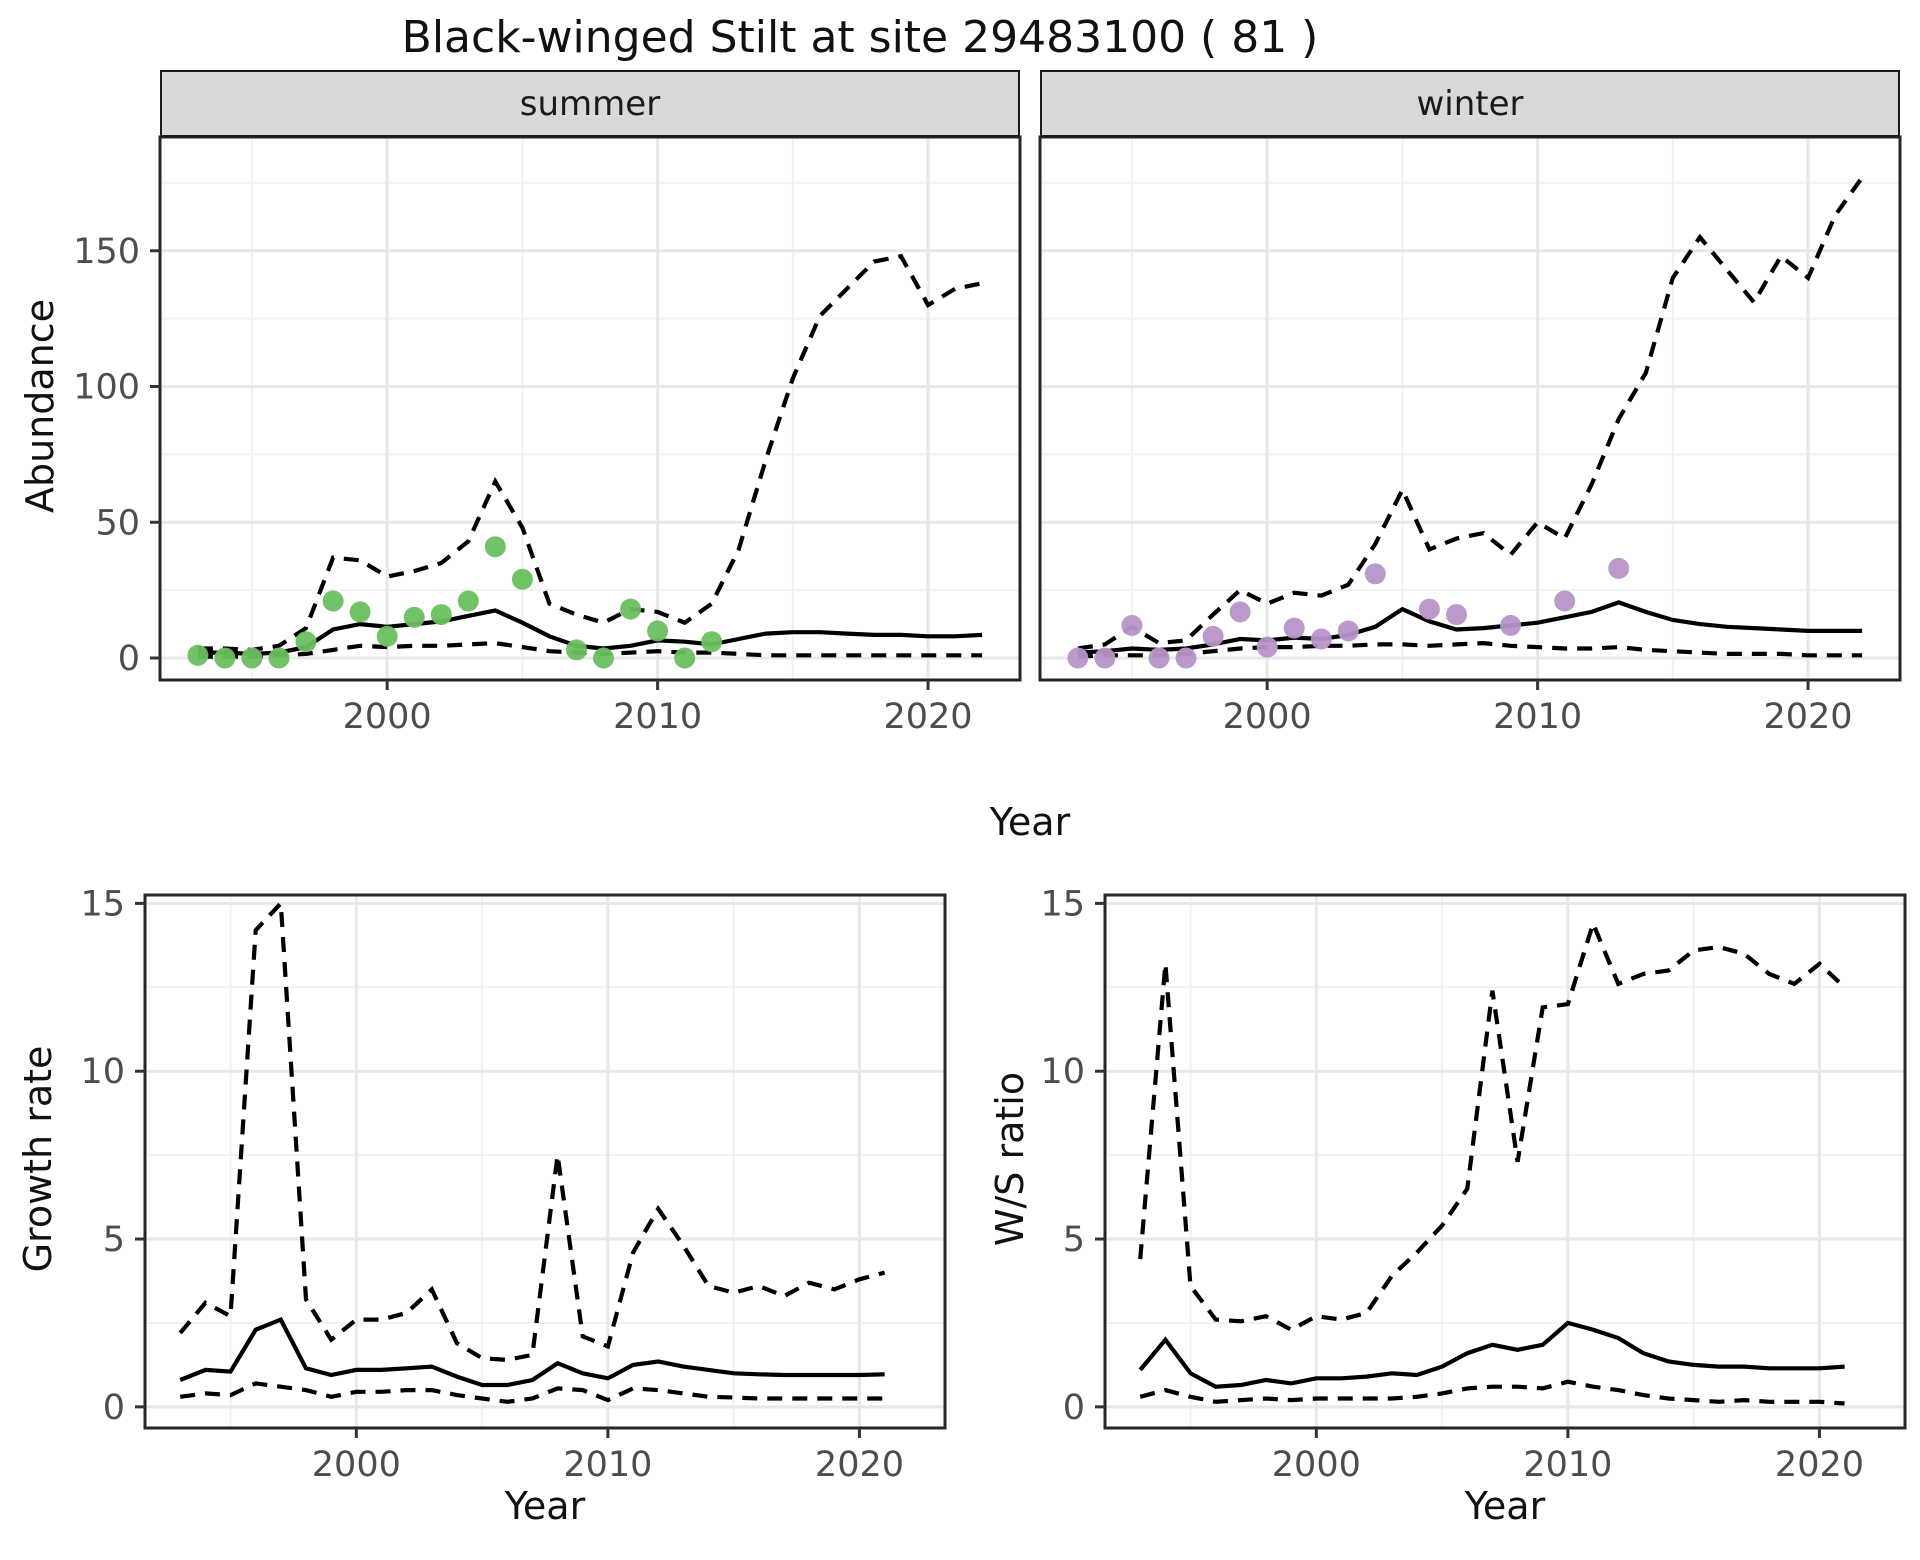  I want to click on abundance-summer-y-tick-label: 0, so click(129, 659).